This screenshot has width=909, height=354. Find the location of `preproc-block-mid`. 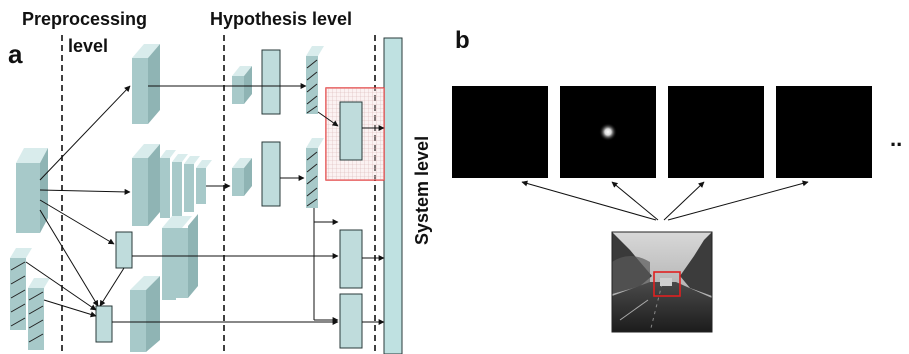

preproc-block-mid is located at coordinates (180, 257).